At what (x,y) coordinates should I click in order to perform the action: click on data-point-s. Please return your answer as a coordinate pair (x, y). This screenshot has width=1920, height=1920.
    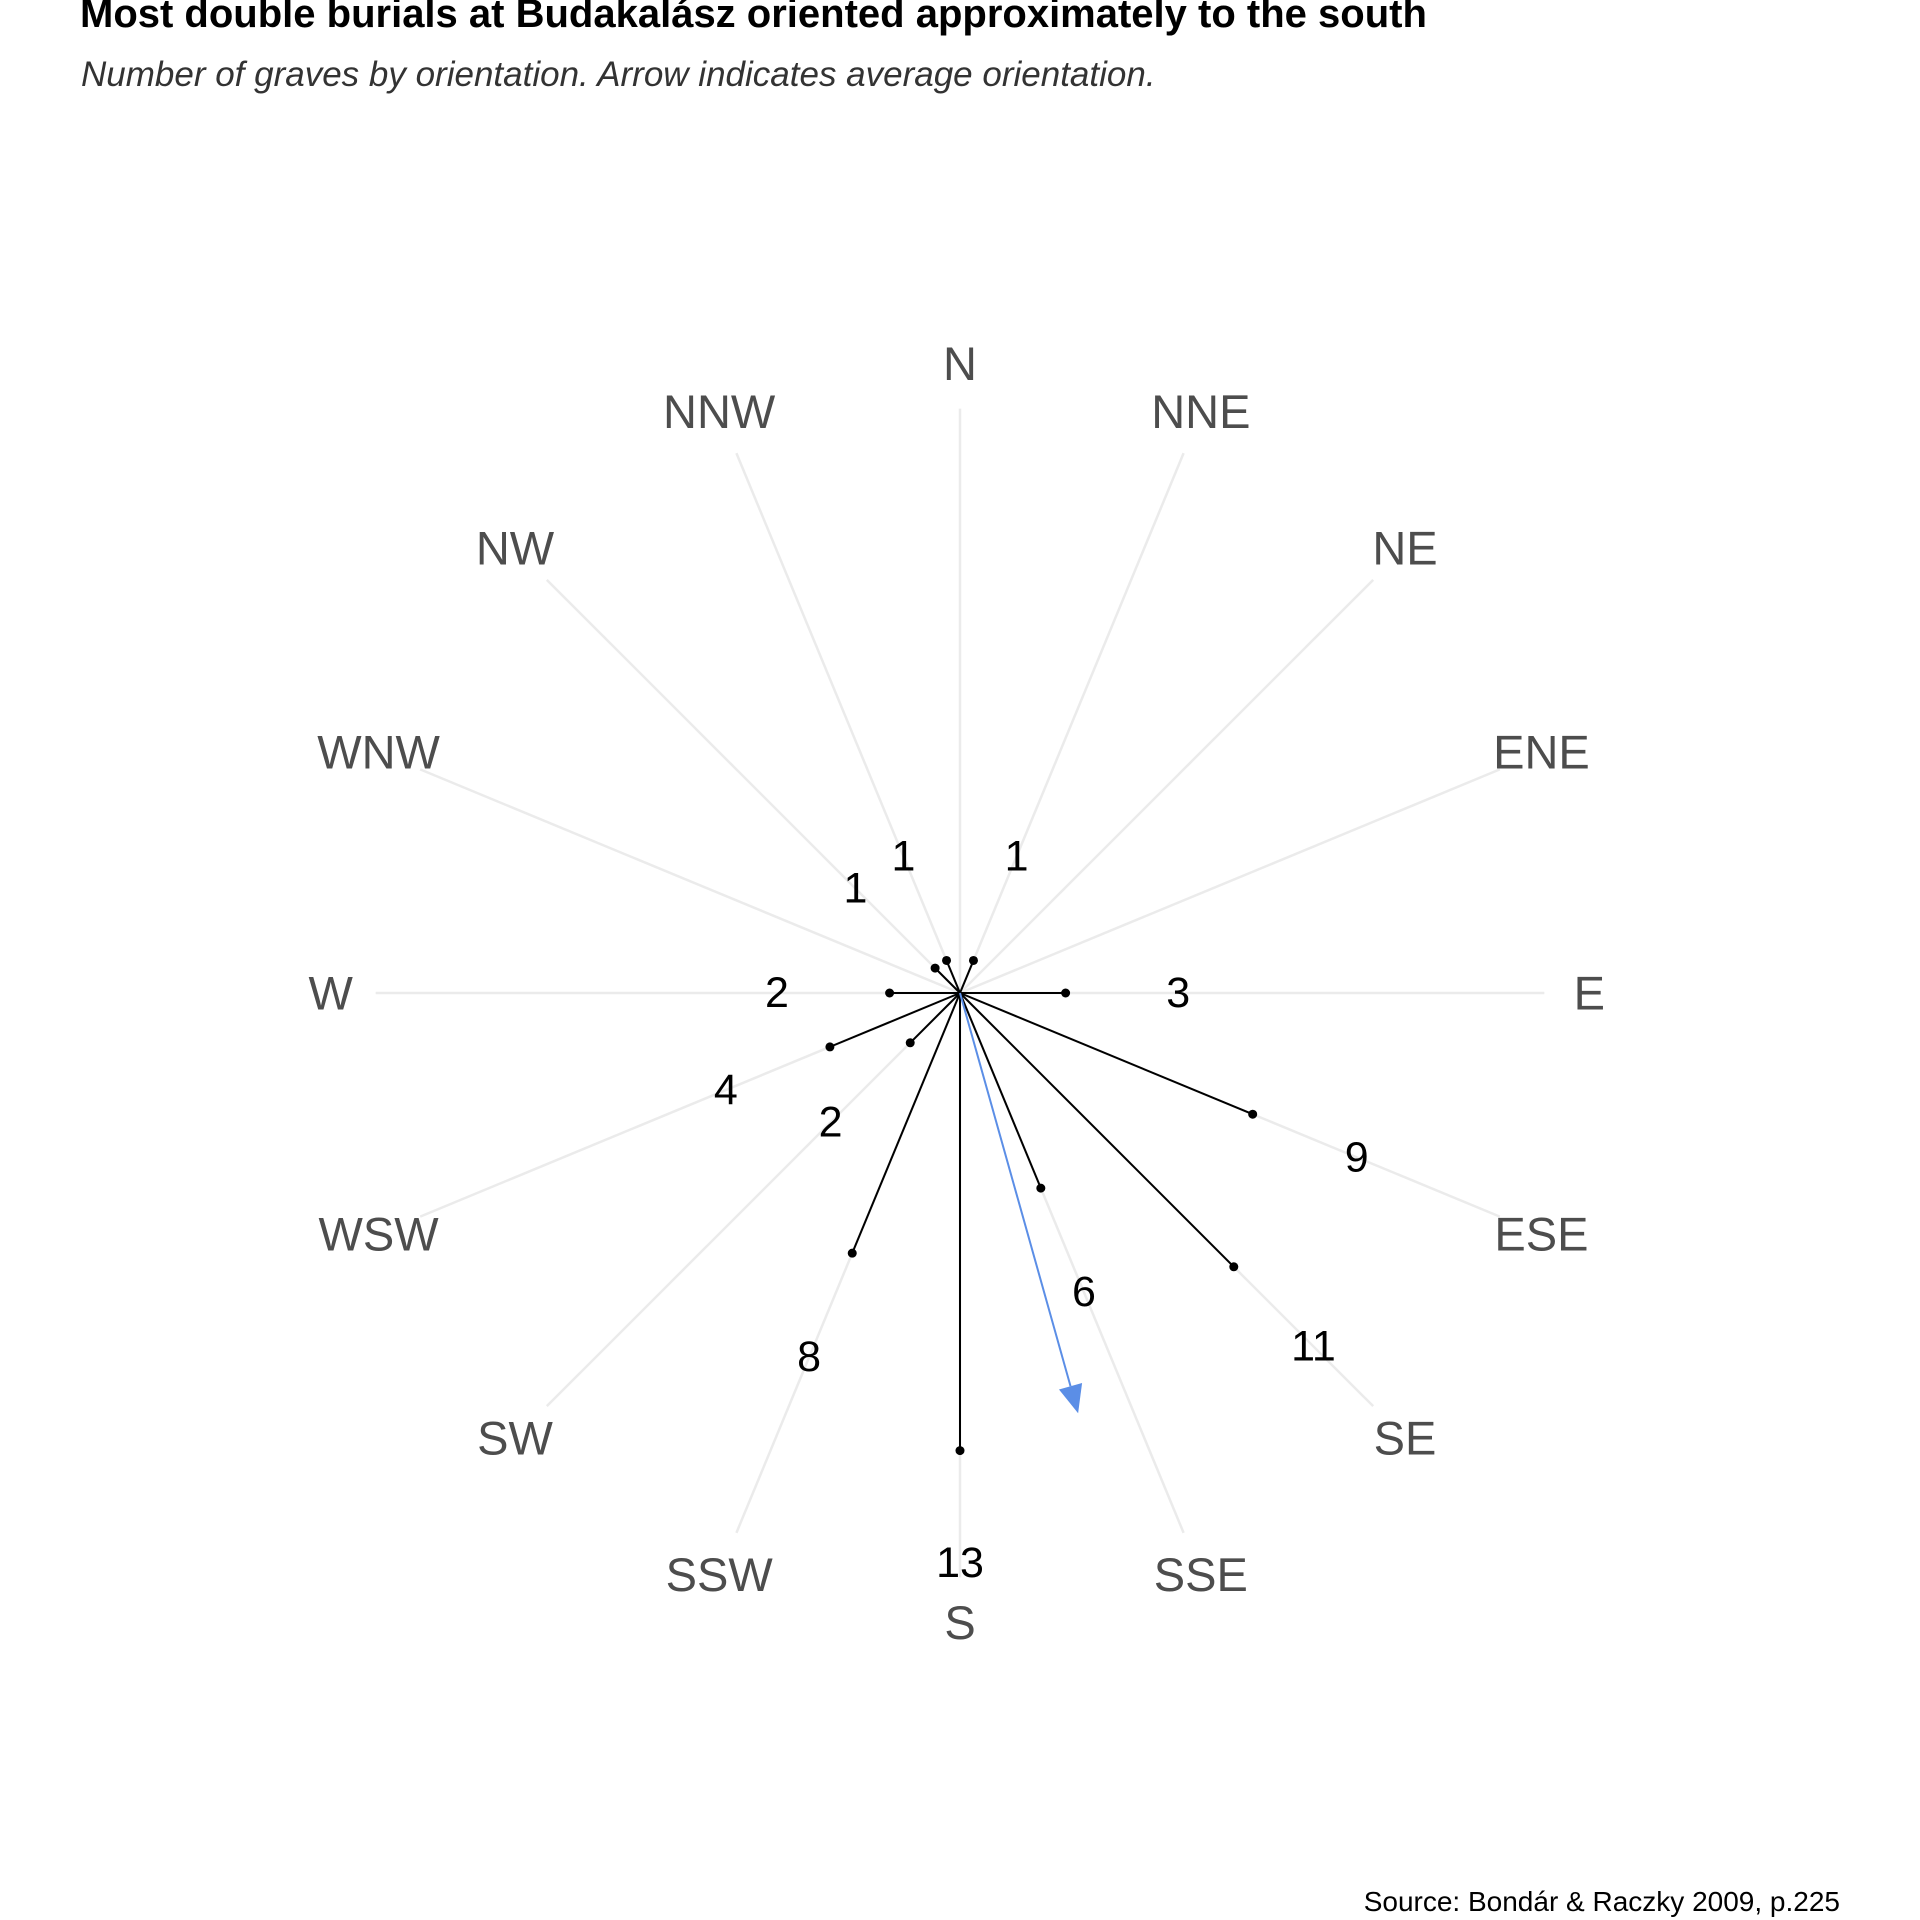
    Looking at the image, I should click on (960, 1451).